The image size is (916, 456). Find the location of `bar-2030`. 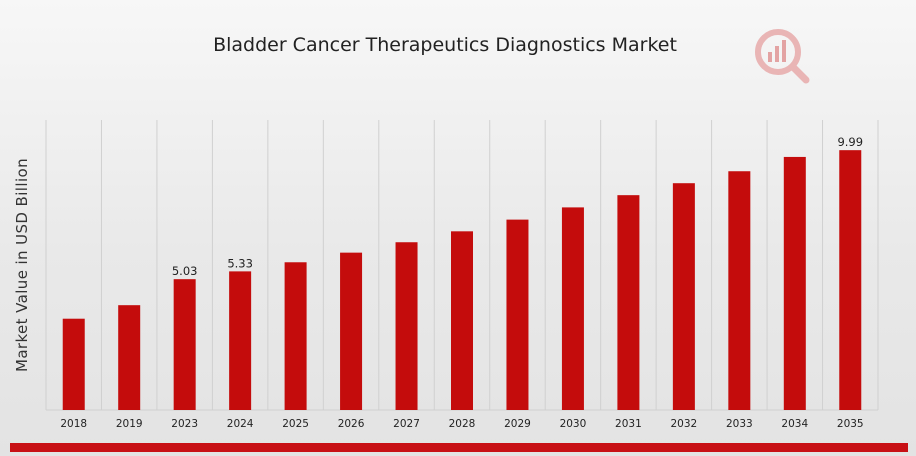

bar-2030 is located at coordinates (572, 308).